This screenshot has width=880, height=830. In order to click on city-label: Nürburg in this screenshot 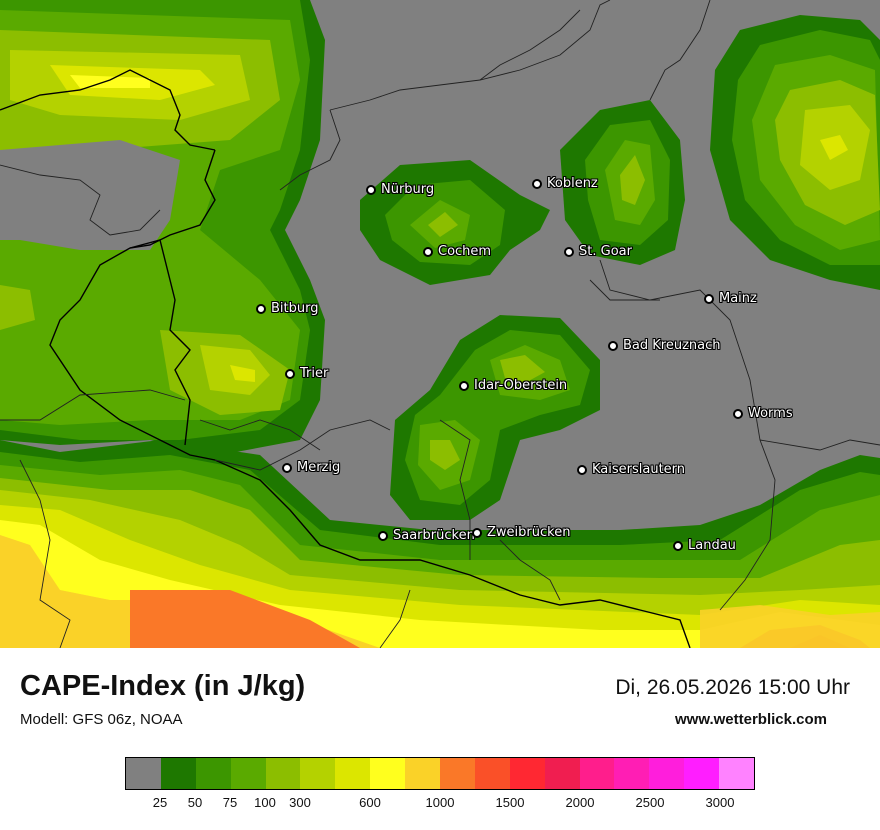, I will do `click(408, 189)`.